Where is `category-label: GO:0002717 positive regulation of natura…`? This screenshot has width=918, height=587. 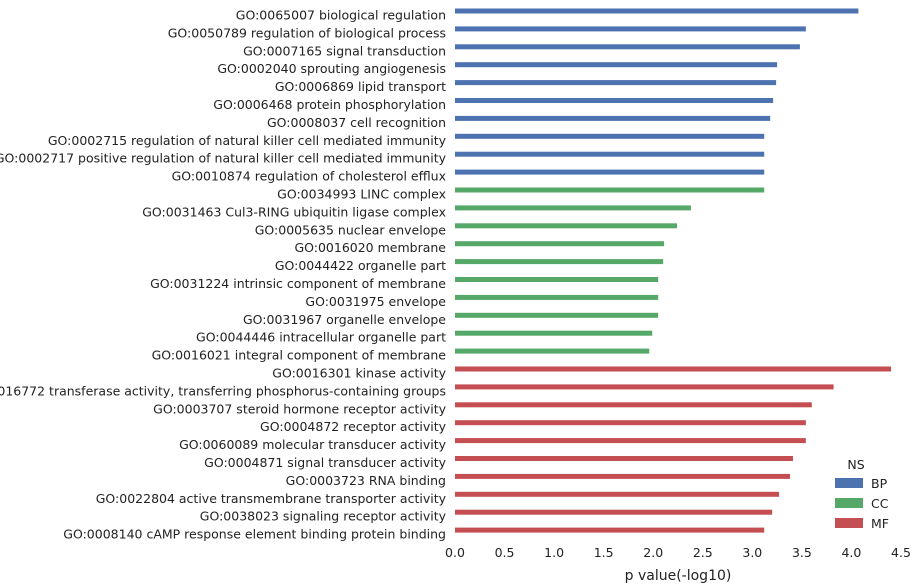 category-label: GO:0002717 positive regulation of natura… is located at coordinates (223, 158).